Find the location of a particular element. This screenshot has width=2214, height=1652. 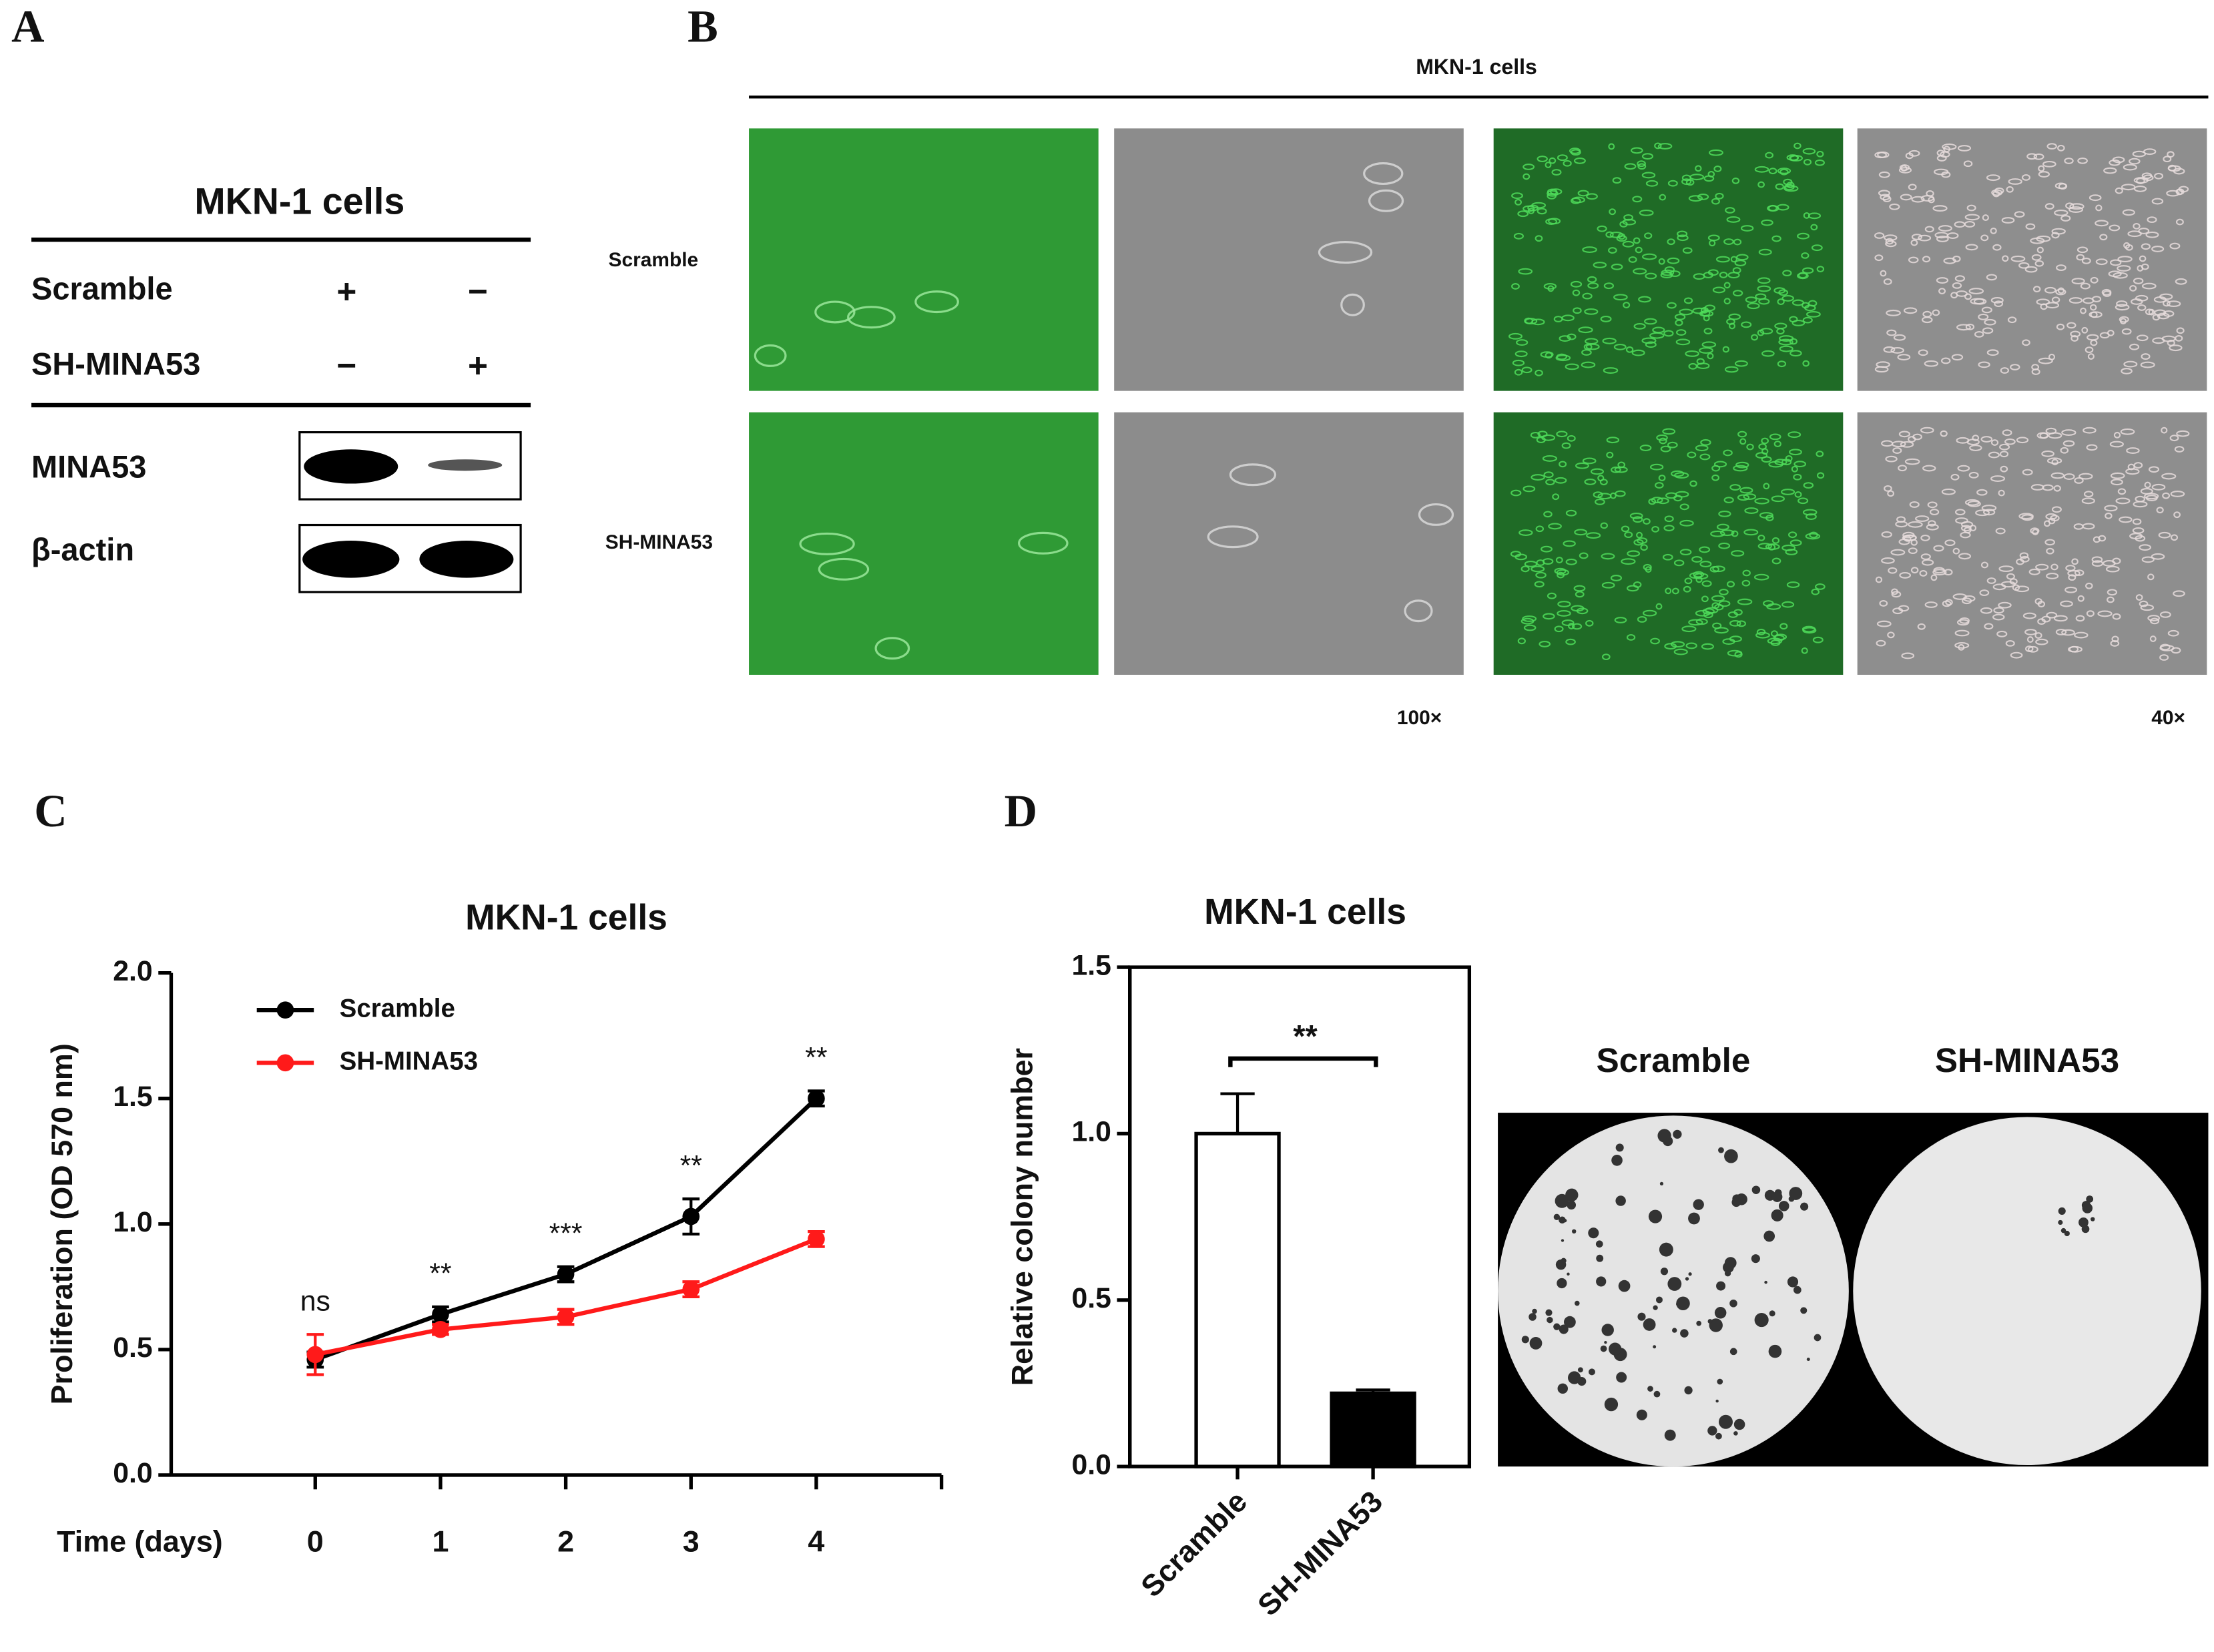

point is located at coordinates (315, 1355).